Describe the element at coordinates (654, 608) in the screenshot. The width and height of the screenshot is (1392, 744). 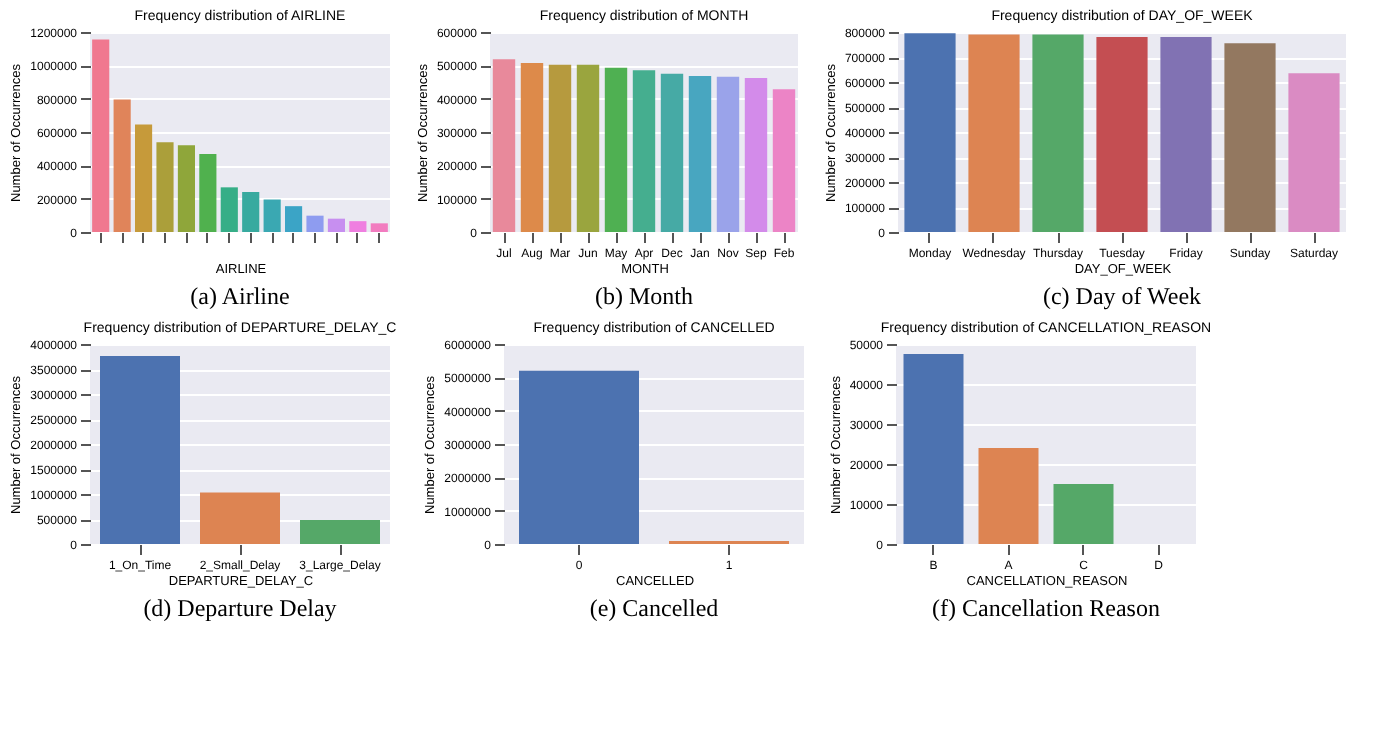
I see `text: (e) Cancelled` at that location.